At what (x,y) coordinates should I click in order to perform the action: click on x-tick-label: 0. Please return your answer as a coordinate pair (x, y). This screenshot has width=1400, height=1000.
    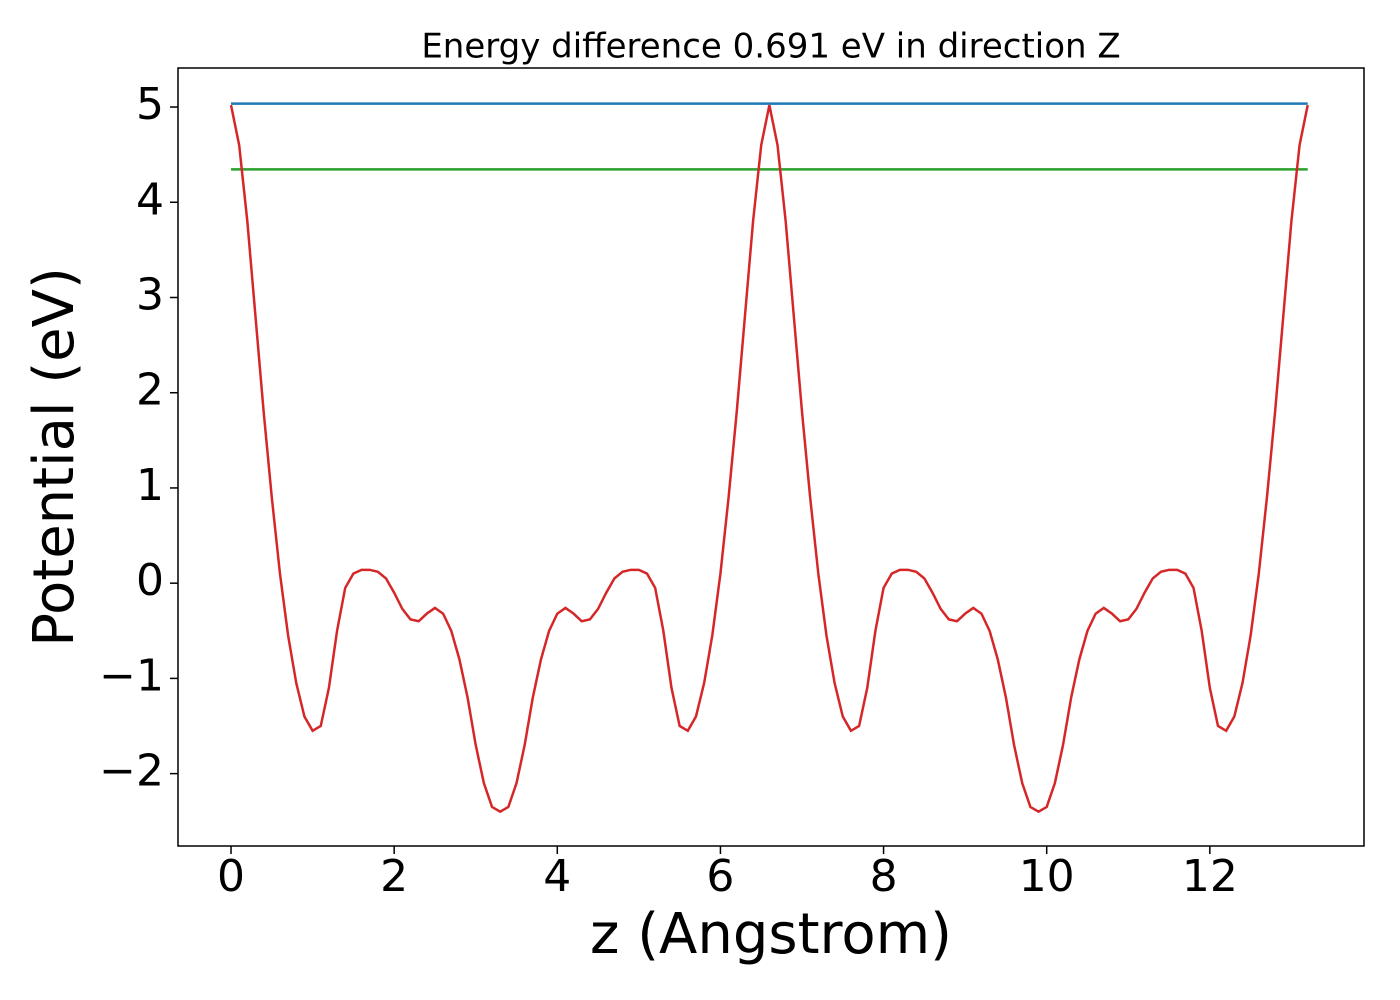
    Looking at the image, I should click on (231, 876).